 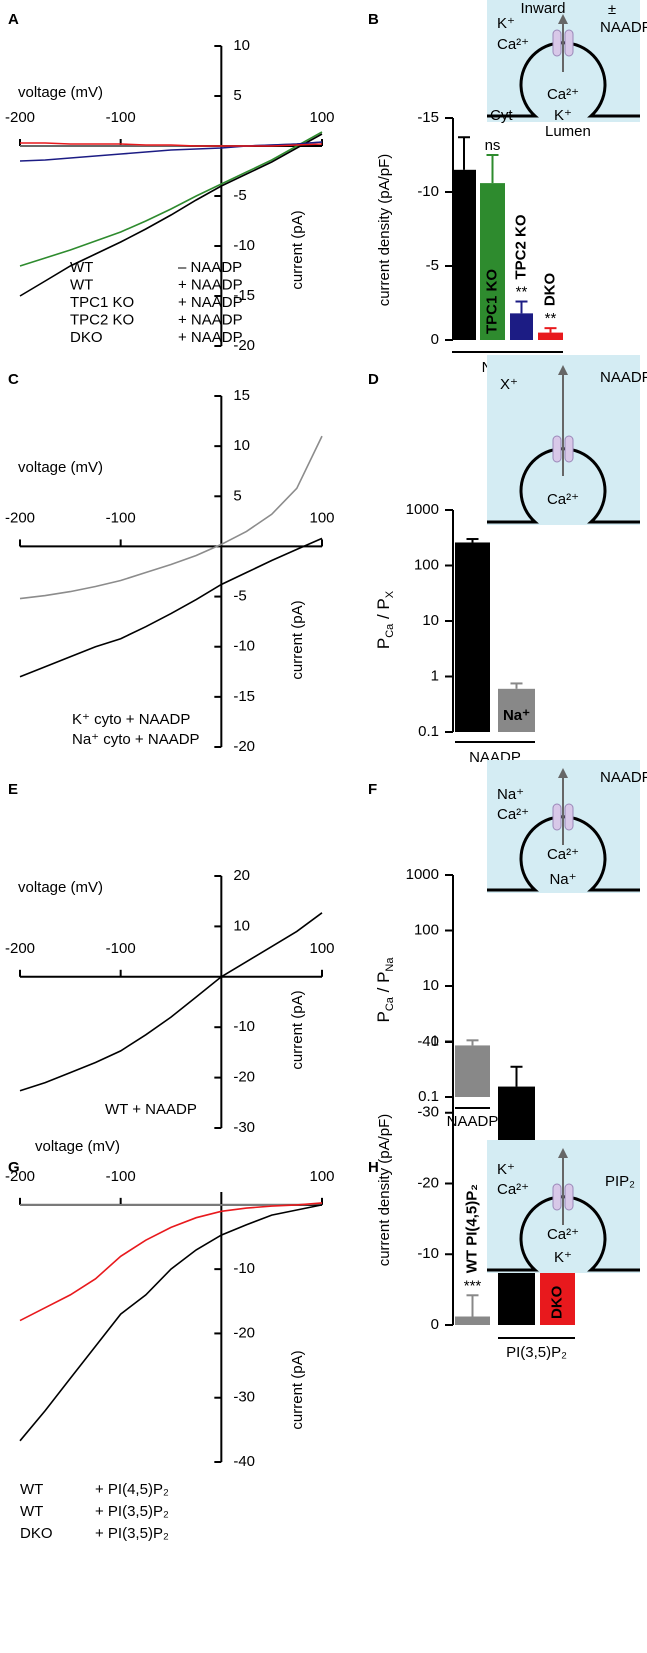 What do you see at coordinates (428, 731) in the screenshot?
I see `y-tick-label: 0.1` at bounding box center [428, 731].